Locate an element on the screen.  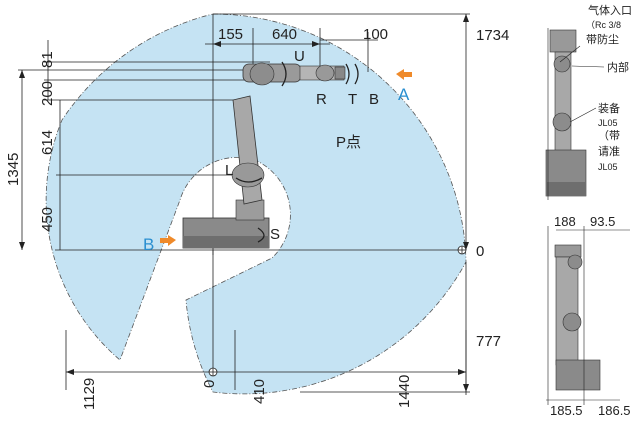
dim-155: 155 is located at coordinates (230, 34).